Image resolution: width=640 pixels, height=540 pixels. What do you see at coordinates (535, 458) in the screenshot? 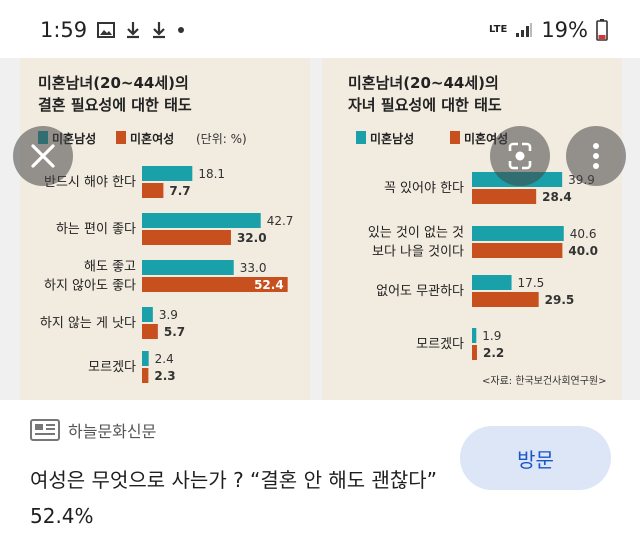
I see `visit-button: 방문` at bounding box center [535, 458].